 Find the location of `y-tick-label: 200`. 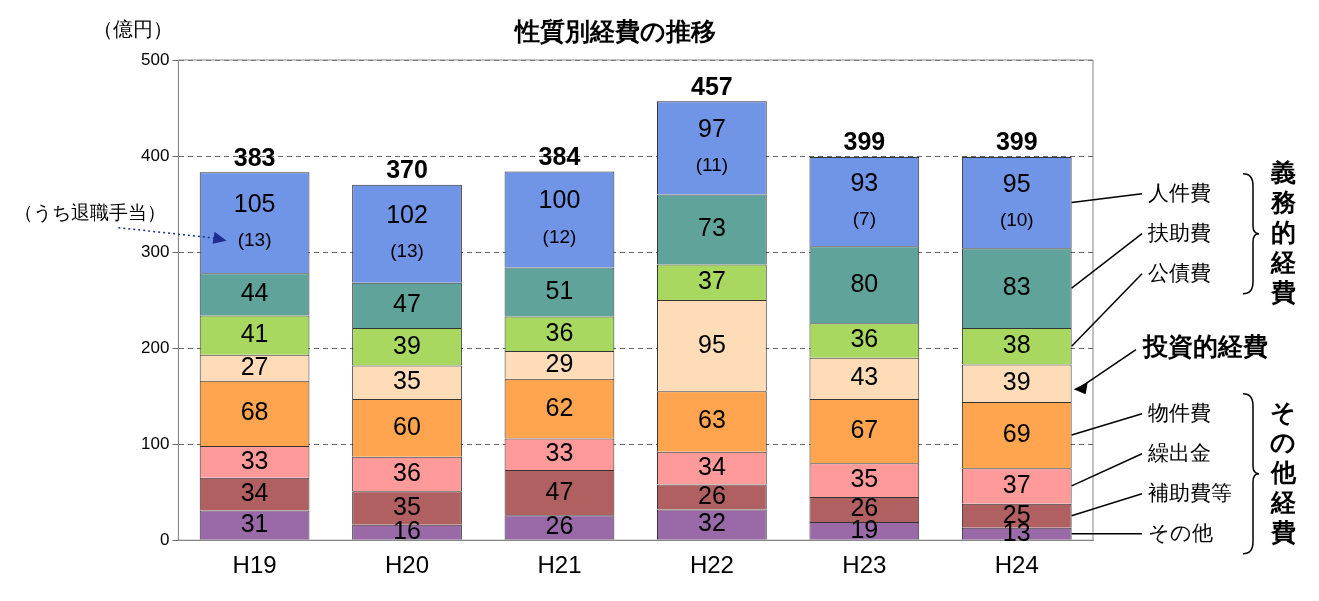

y-tick-label: 200 is located at coordinates (155, 347).